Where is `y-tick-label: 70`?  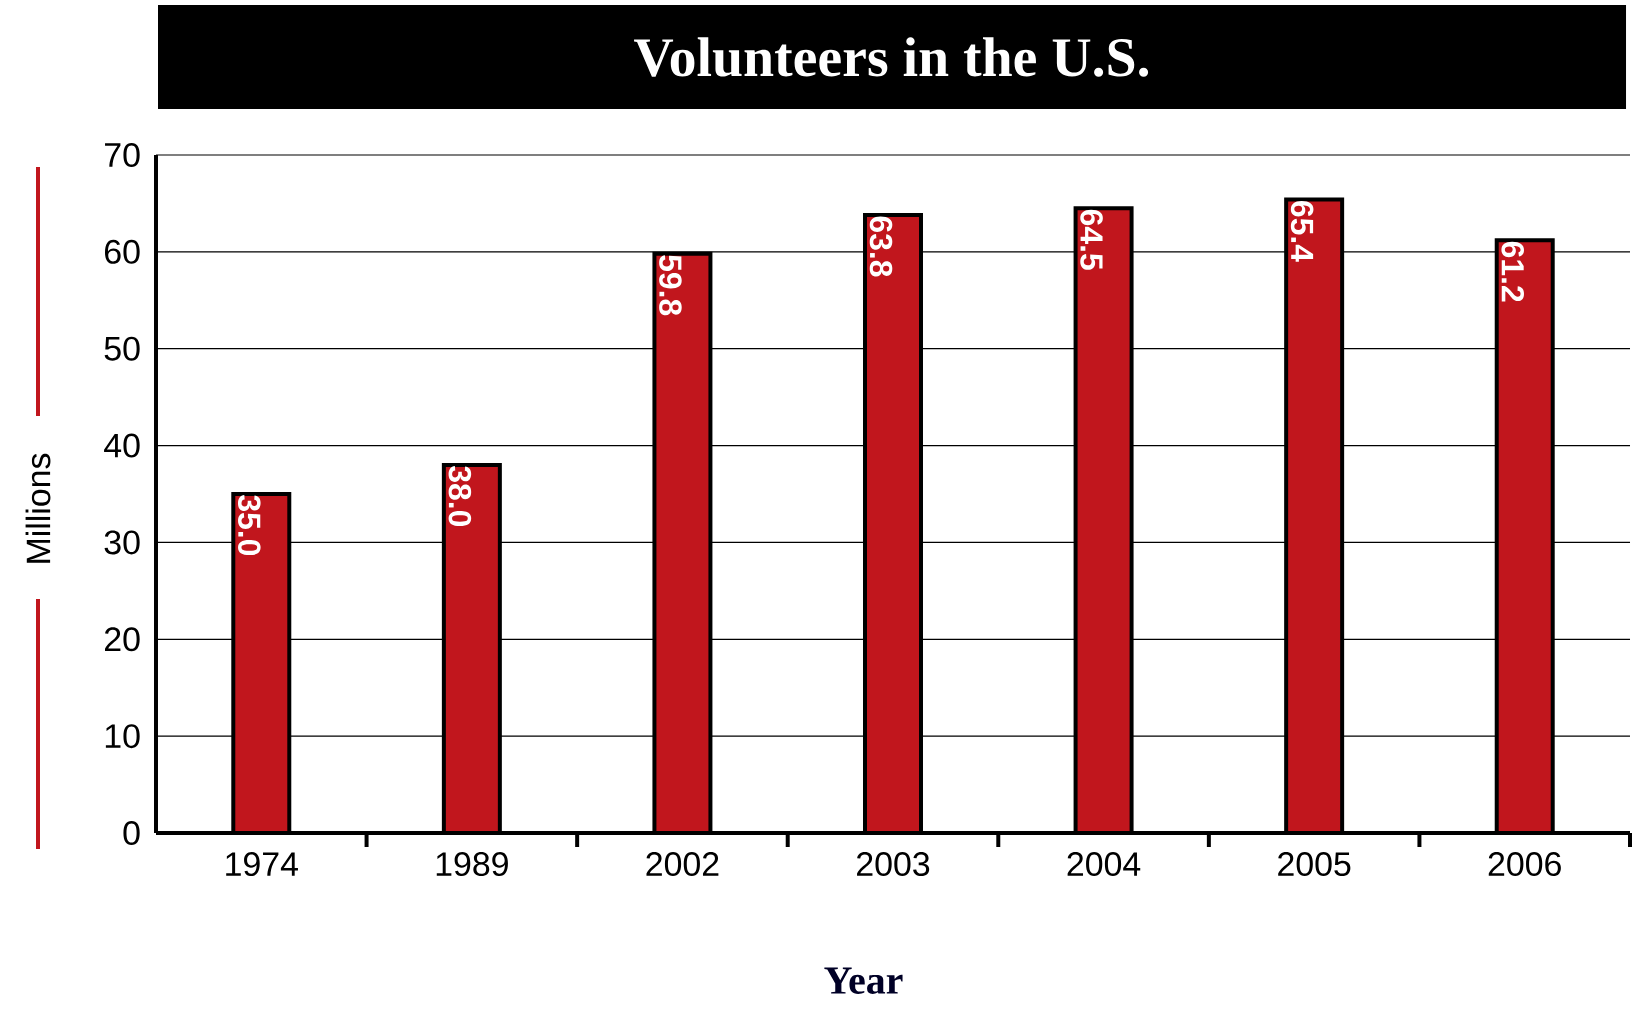
y-tick-label: 70 is located at coordinates (122, 155).